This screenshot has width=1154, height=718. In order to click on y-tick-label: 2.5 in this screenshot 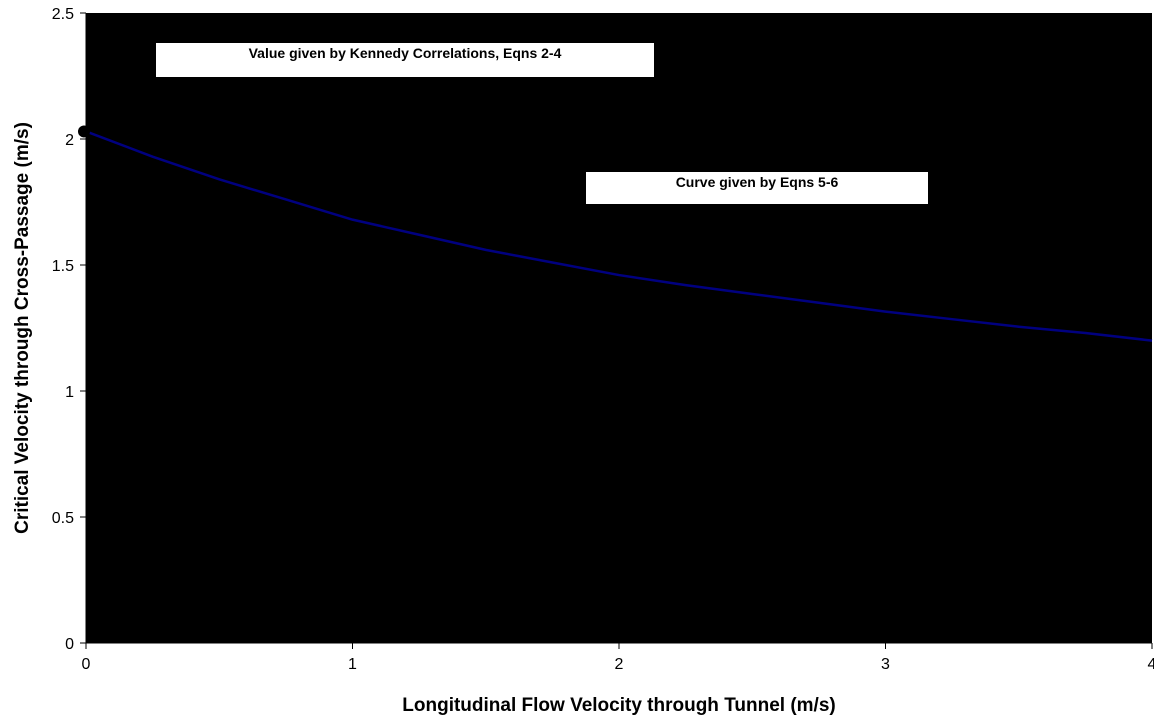, I will do `click(63, 14)`.